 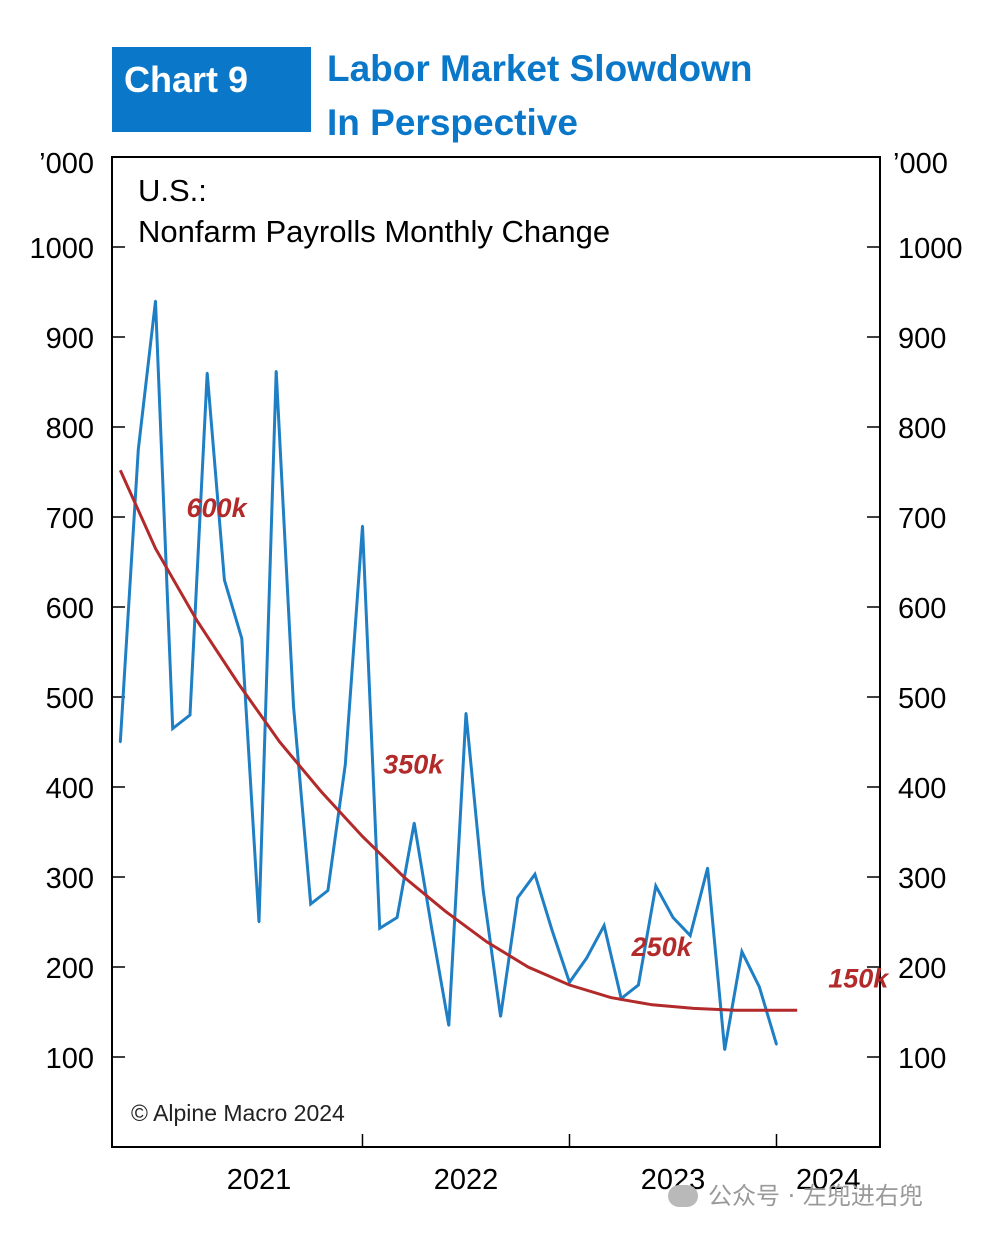 I want to click on chart-heading: Labor Market Slowdown In Perspective, so click(x=540, y=96).